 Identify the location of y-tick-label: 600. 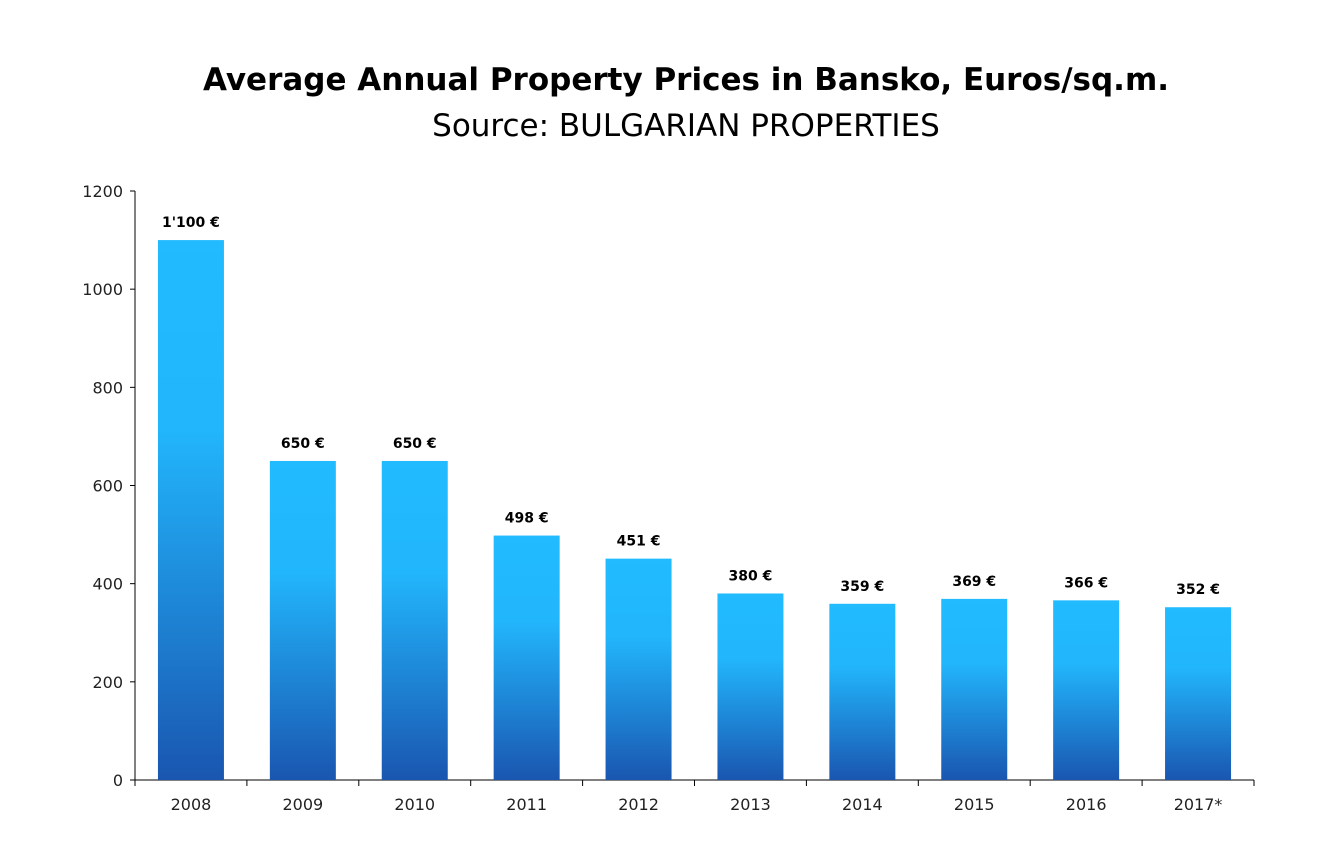
(107, 486).